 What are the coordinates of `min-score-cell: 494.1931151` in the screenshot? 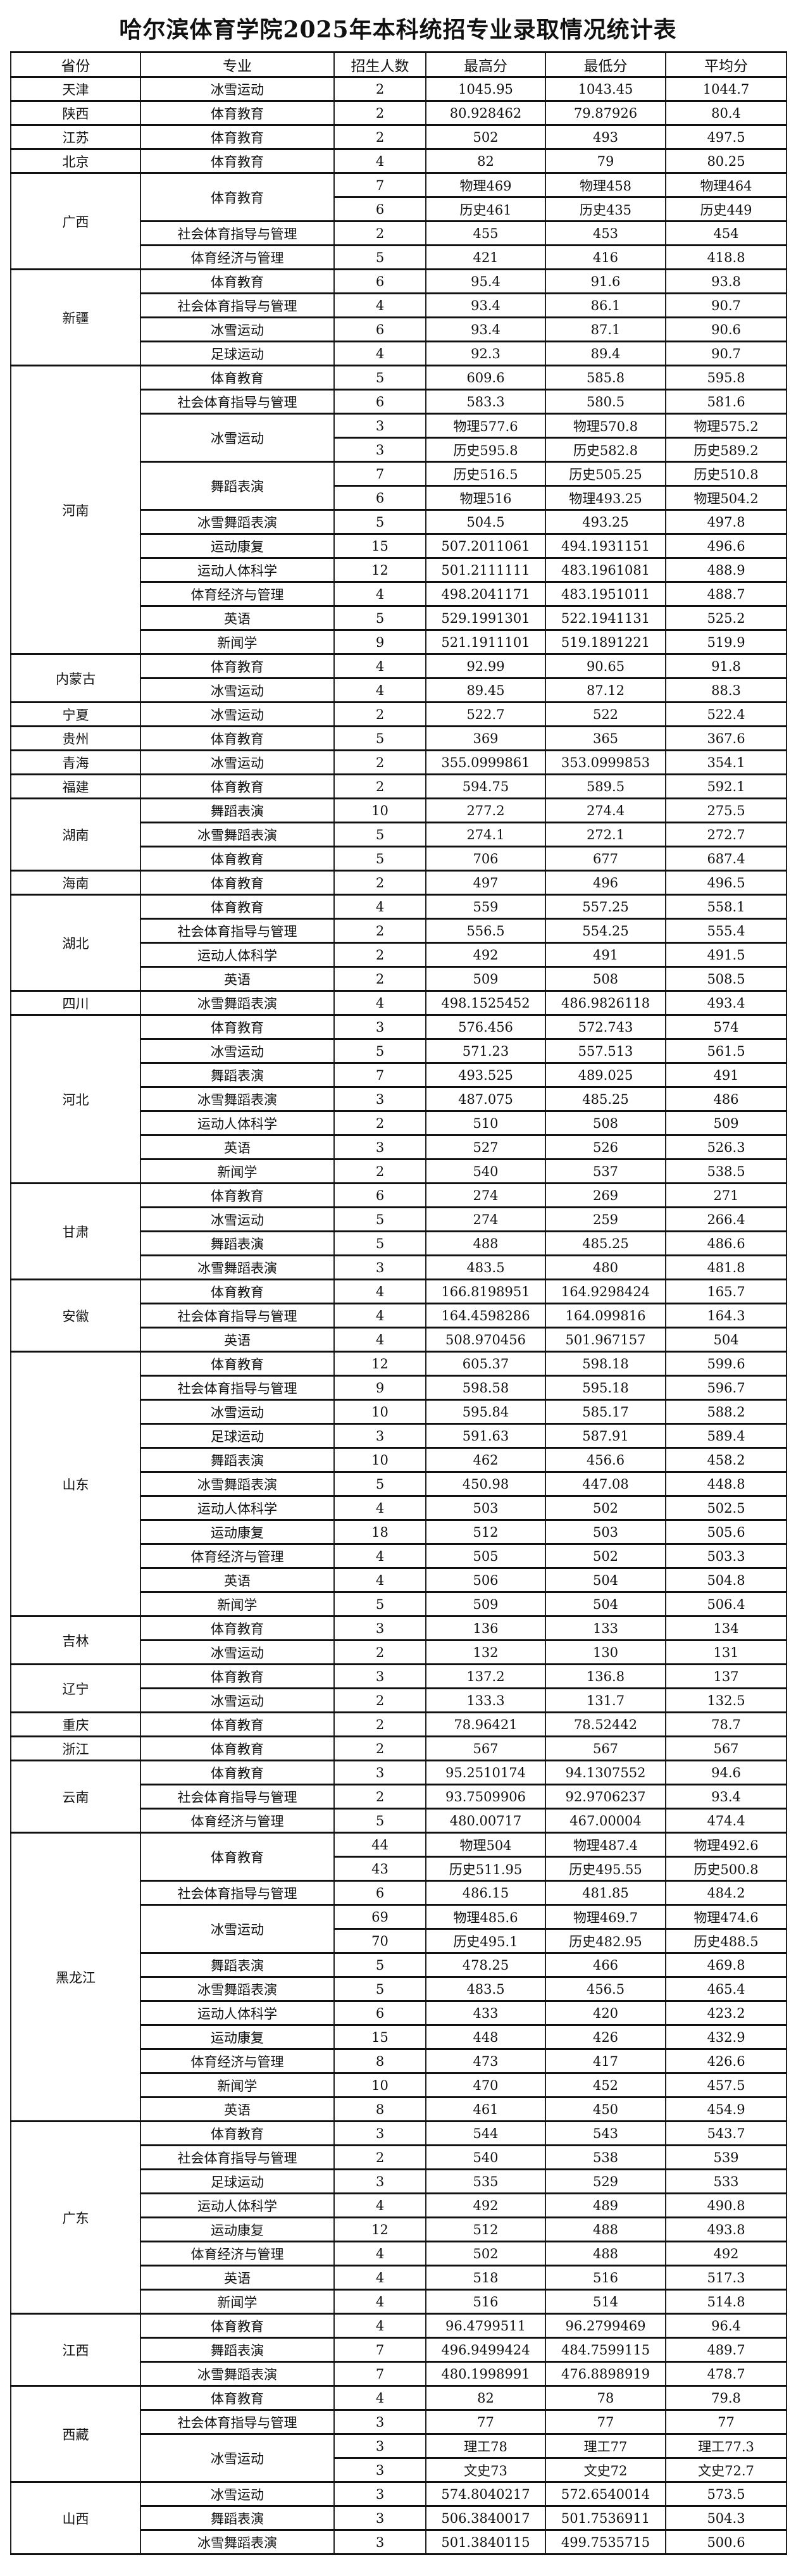 It's located at (605, 546).